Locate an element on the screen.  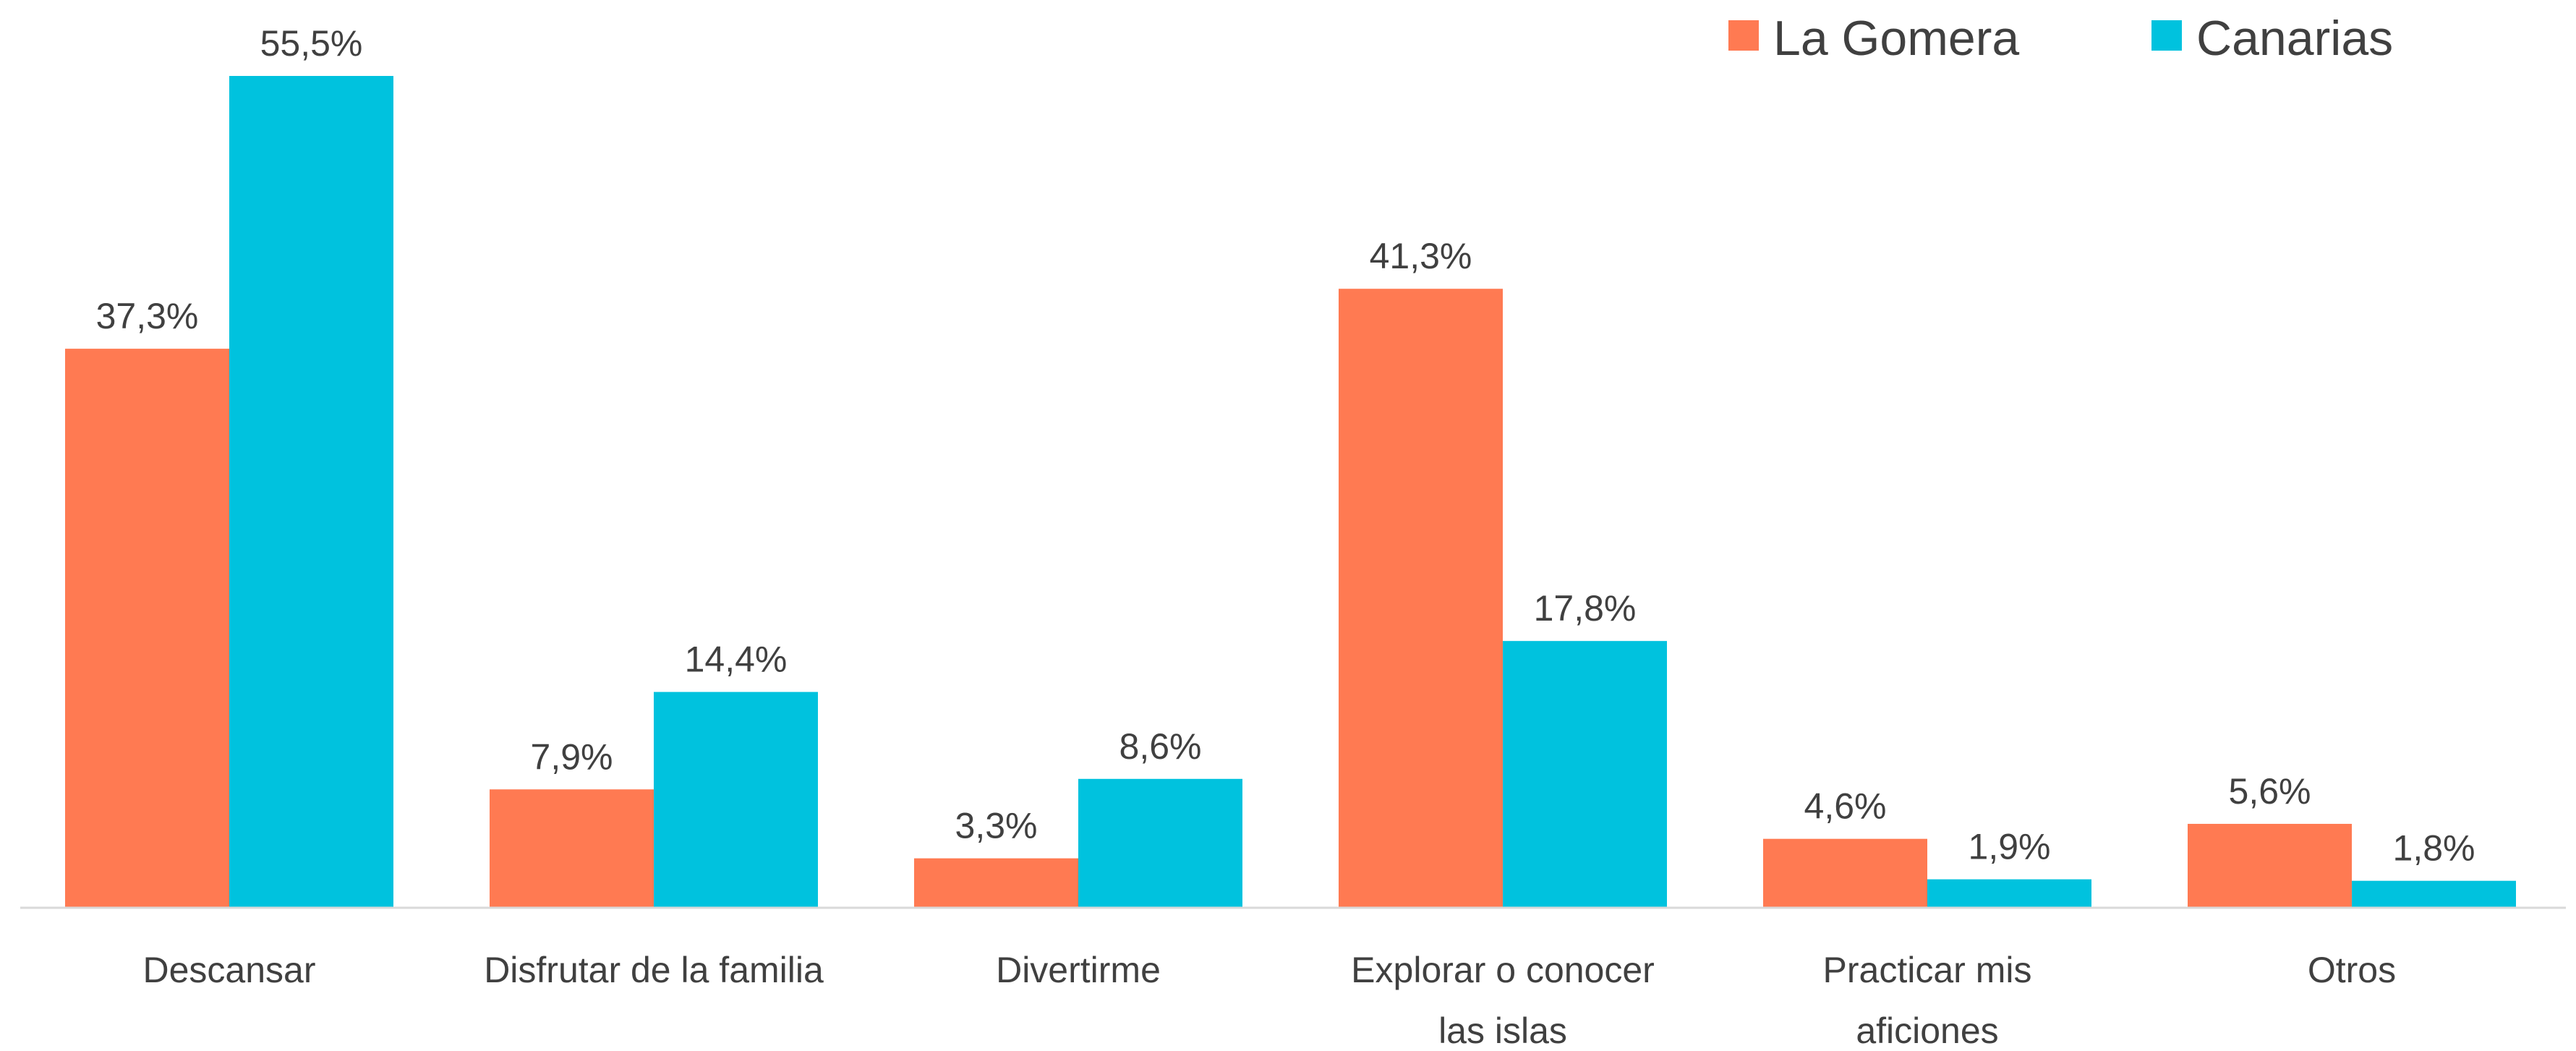
category-label: Divertirme is located at coordinates (1078, 970).